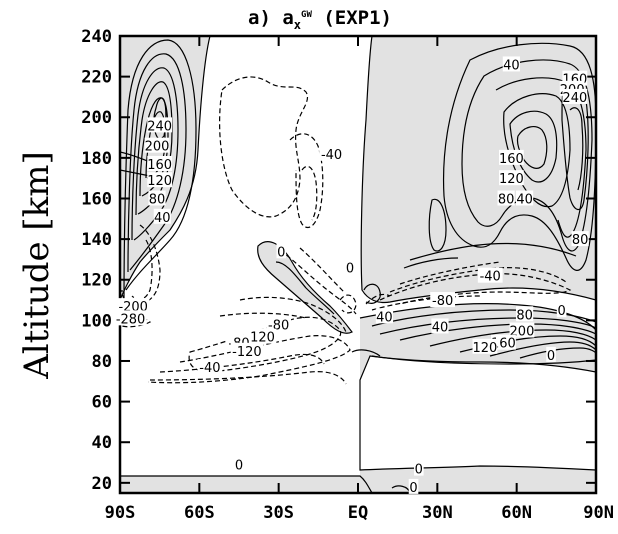 Image resolution: width=618 pixels, height=534 pixels. Describe the element at coordinates (102, 443) in the screenshot. I see `y-tick-label: 40` at that location.